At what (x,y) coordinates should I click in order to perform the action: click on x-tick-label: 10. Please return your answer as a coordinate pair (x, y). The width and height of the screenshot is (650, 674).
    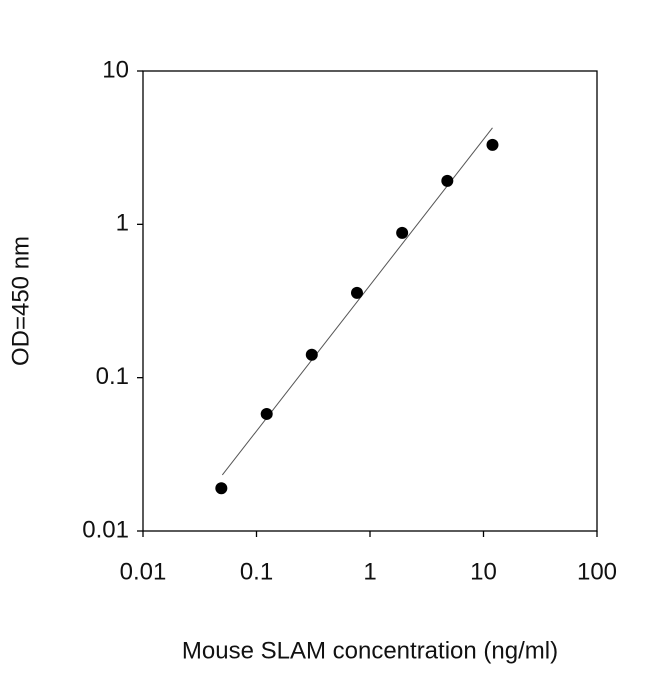
    Looking at the image, I should click on (483, 571).